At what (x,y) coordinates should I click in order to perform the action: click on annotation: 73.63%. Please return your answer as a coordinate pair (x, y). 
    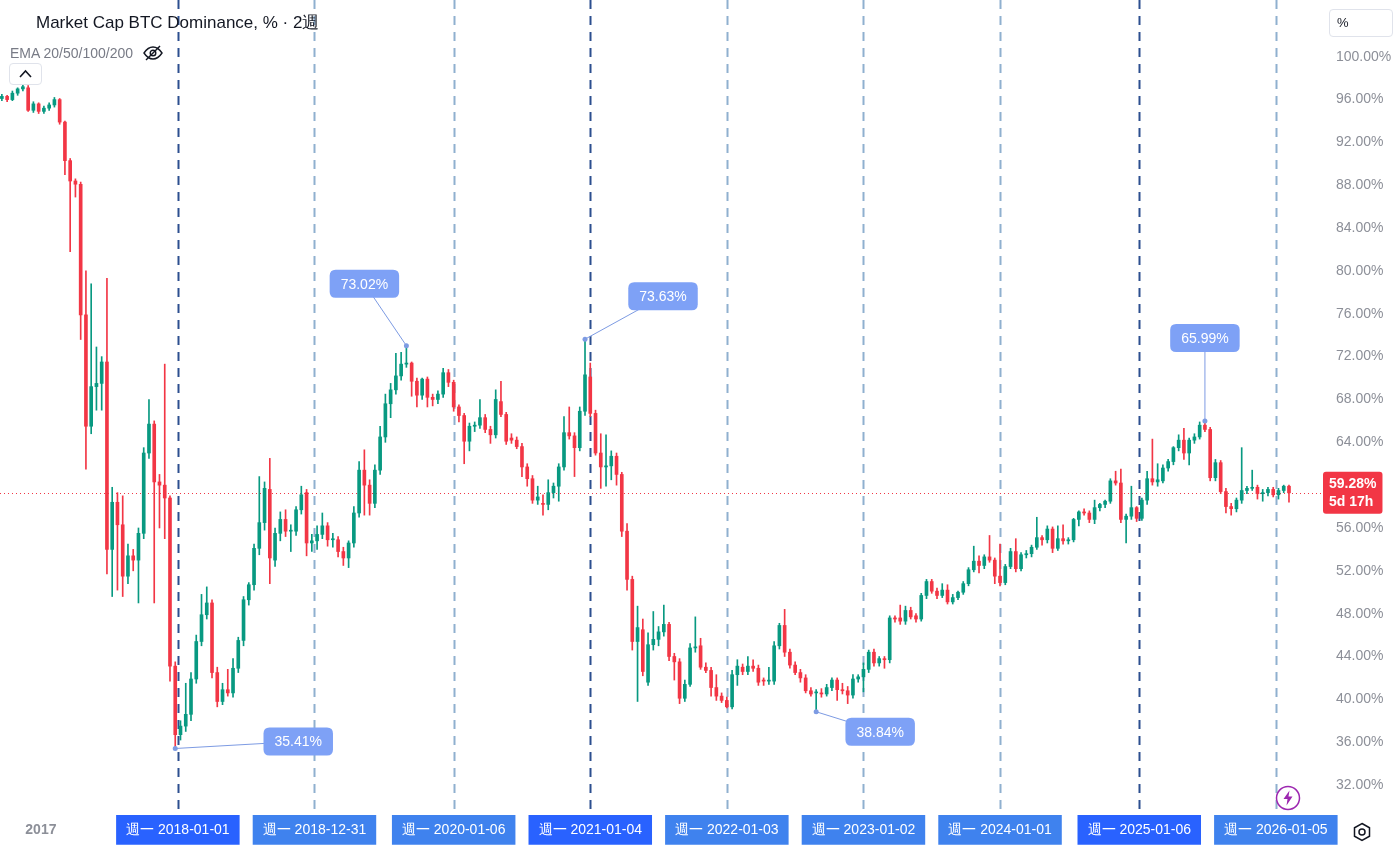
    Looking at the image, I should click on (663, 296).